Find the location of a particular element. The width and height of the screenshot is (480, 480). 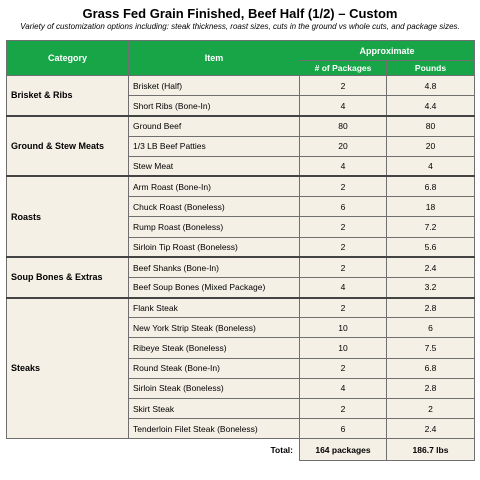

item-cell: Brisket (Half) is located at coordinates (214, 85).